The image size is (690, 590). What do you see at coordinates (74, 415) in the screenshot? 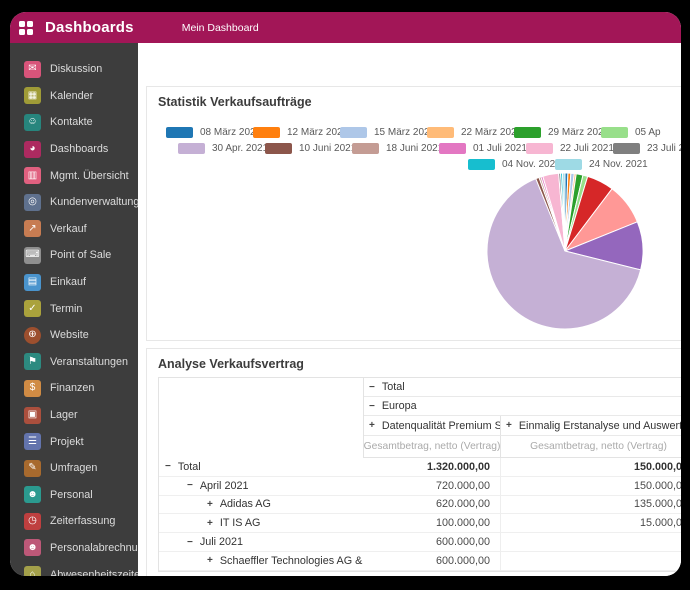
I see `sidebar-item-lager: ▣ Lager` at bounding box center [74, 415].